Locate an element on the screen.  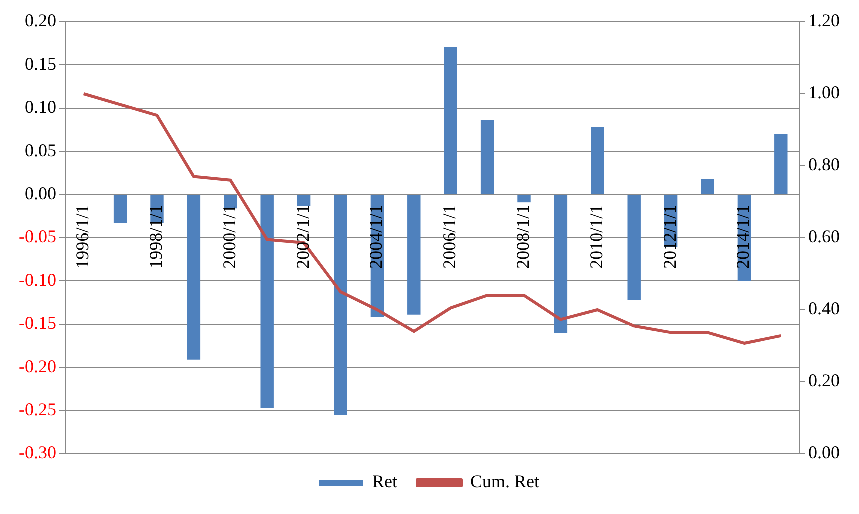
legend-label: Ret is located at coordinates (385, 482).